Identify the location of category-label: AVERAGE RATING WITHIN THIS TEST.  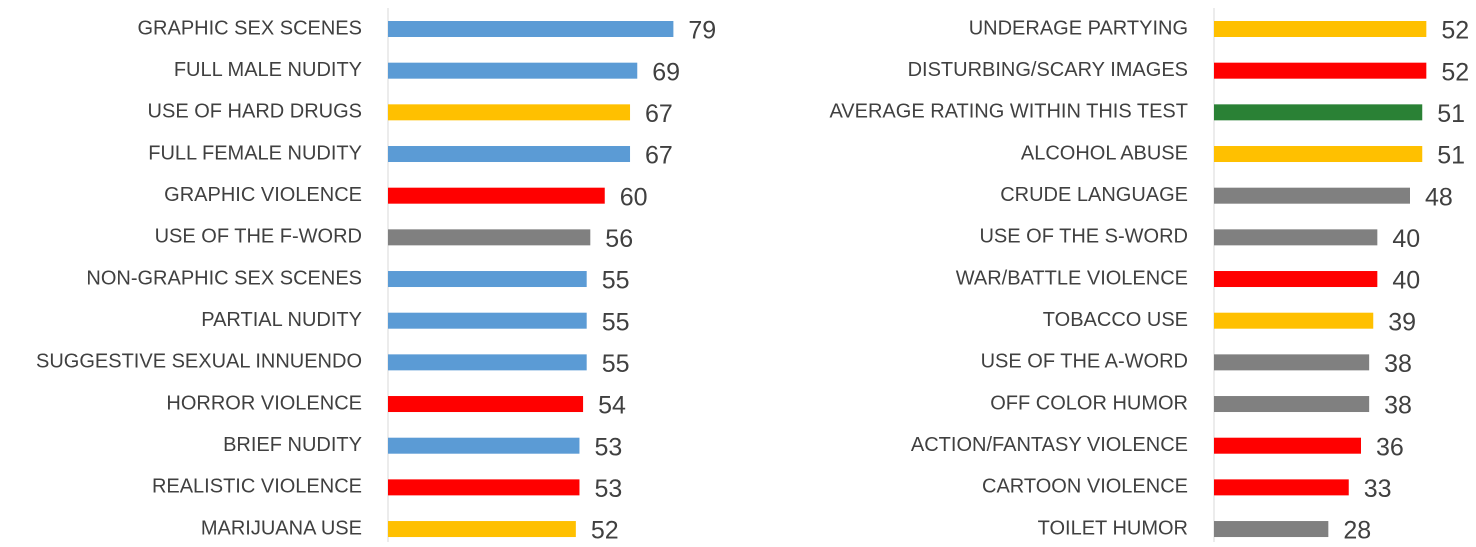
(1008, 112).